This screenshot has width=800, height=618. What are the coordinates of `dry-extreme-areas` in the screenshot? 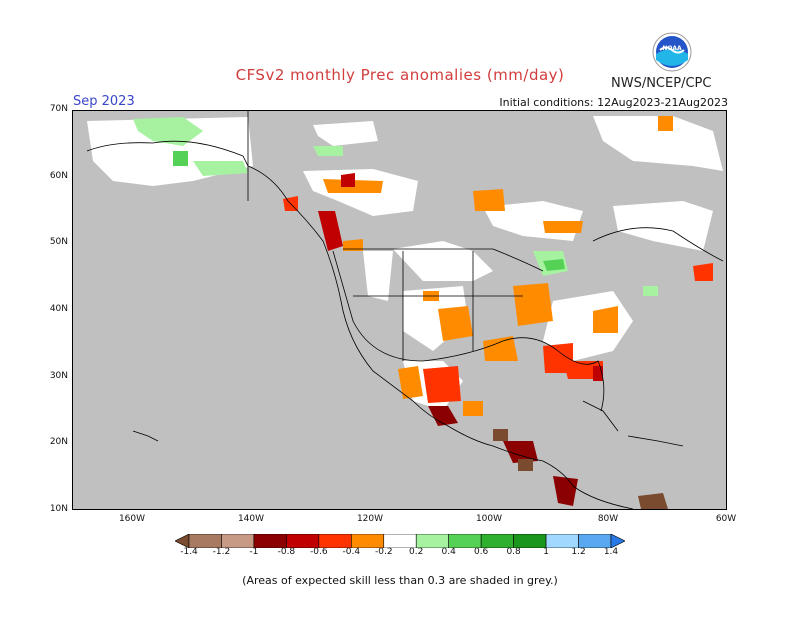 It's located at (503, 456).